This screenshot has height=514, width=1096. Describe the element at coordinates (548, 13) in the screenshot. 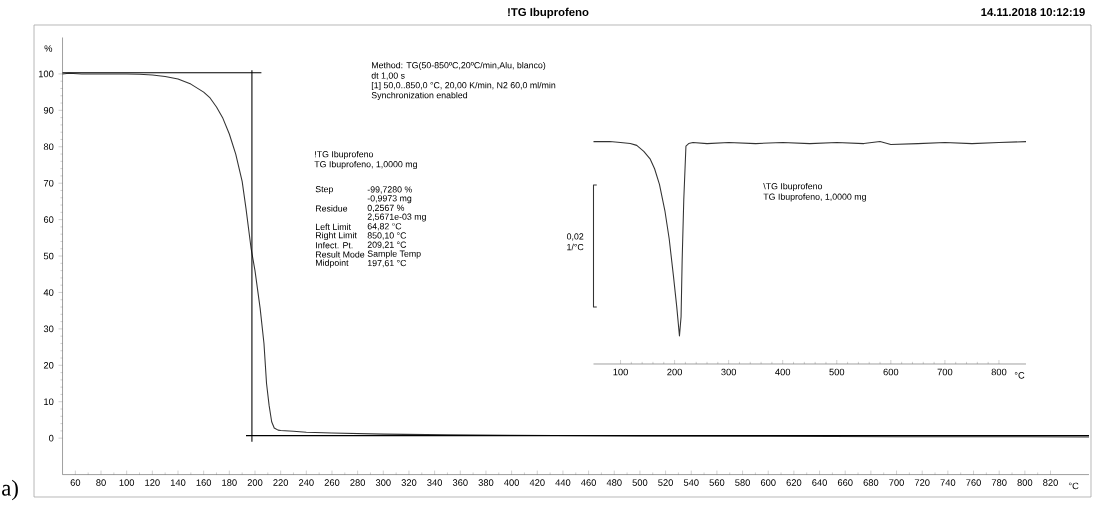

I see `chart-title: !TG Ibuprofeno` at that location.